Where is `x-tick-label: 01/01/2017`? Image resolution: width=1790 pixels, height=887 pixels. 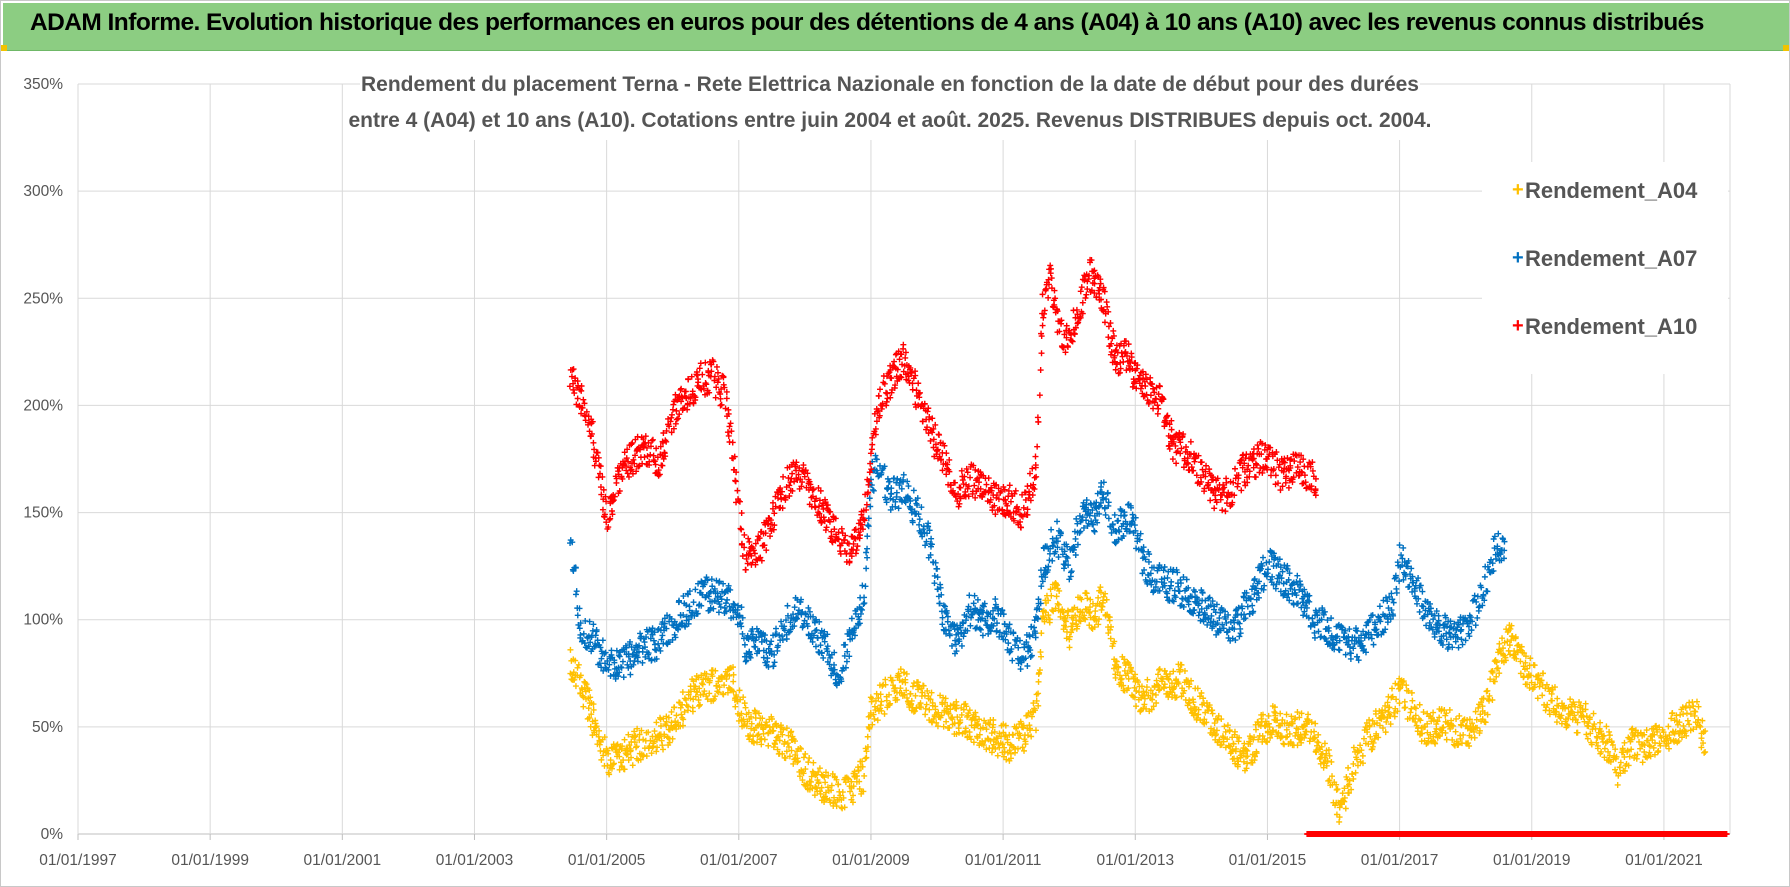
x-tick-label: 01/01/2017 is located at coordinates (1400, 860).